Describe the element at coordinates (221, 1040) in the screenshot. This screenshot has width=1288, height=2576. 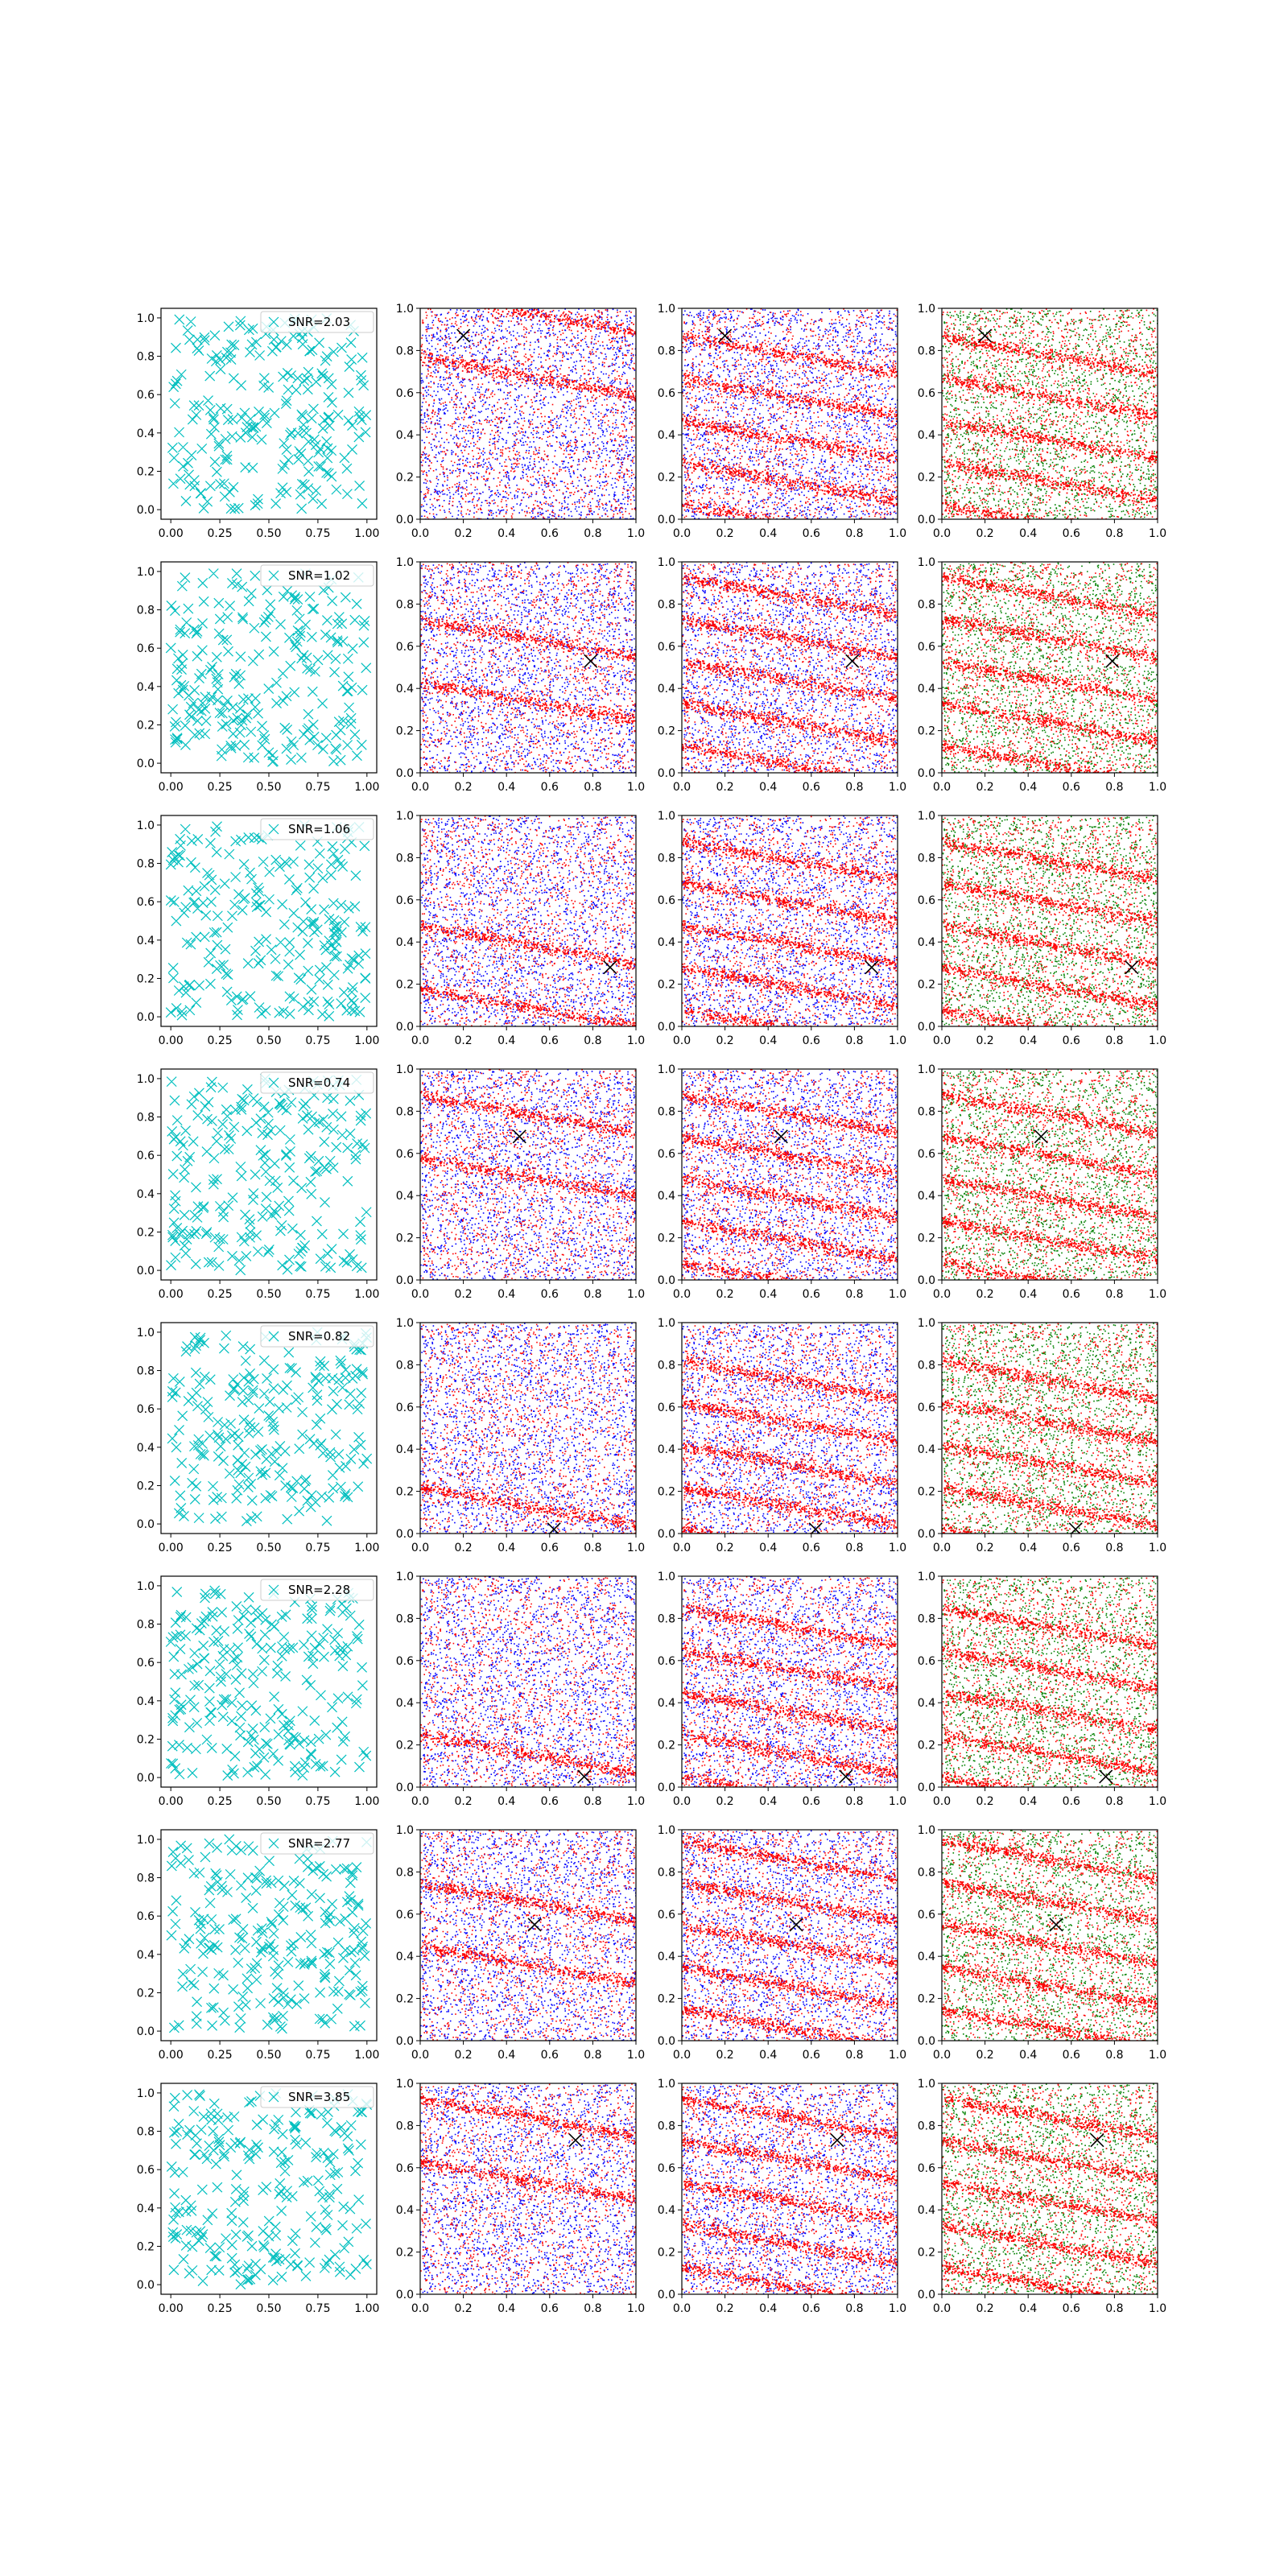
I see `x-tick-label: 0.25` at that location.